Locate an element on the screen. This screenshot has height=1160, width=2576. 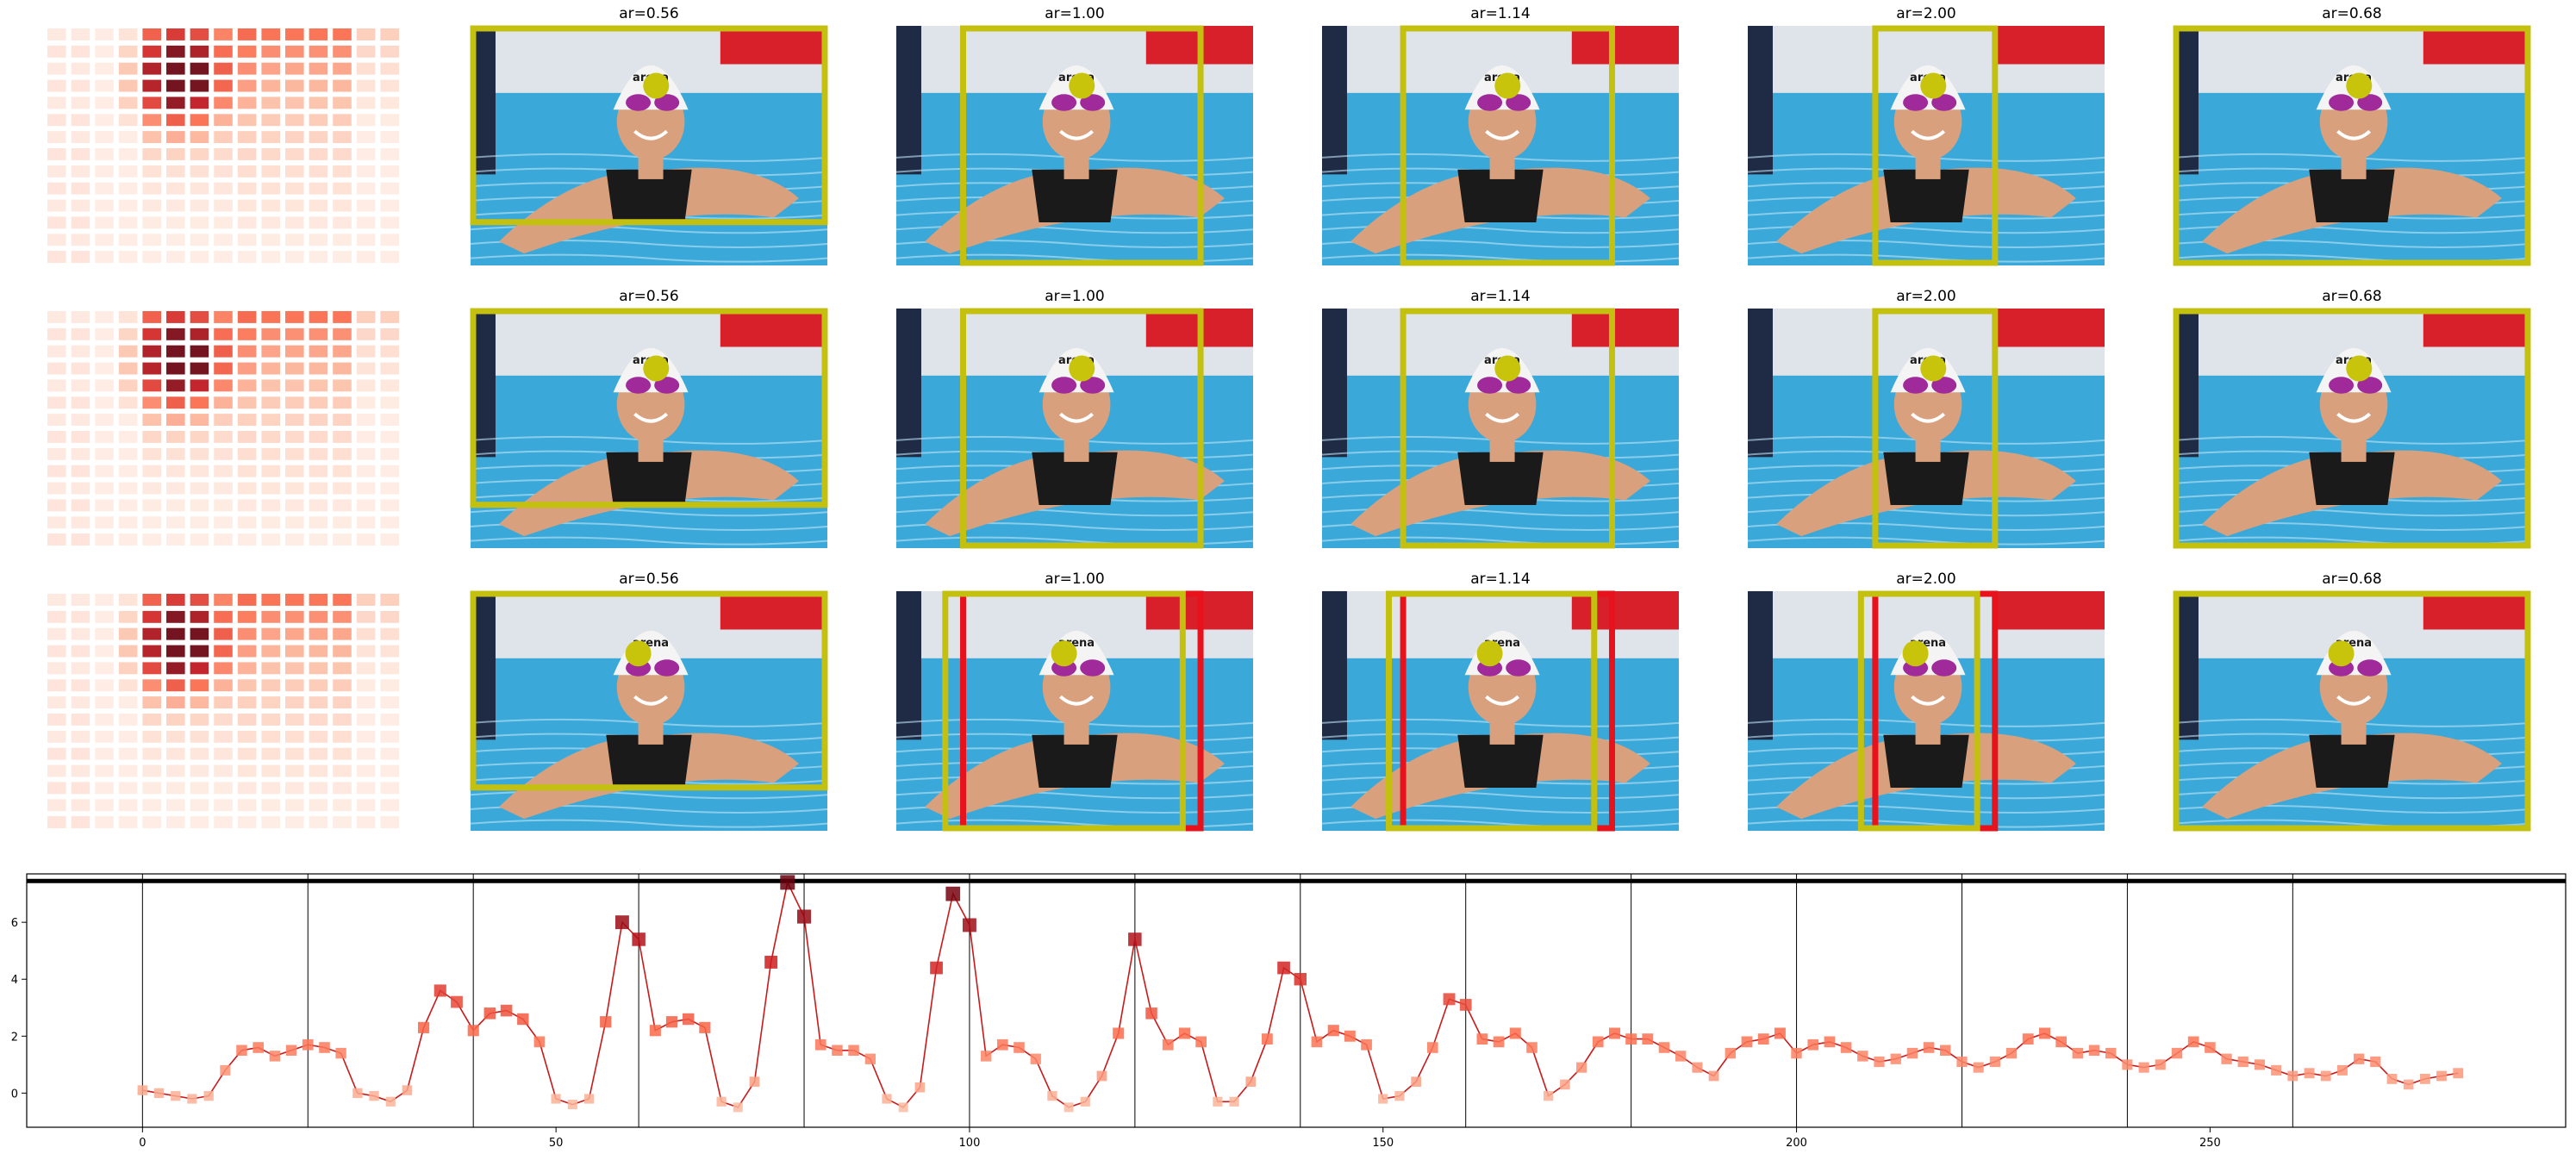
panel-title: ar=1.00 is located at coordinates (1075, 579).